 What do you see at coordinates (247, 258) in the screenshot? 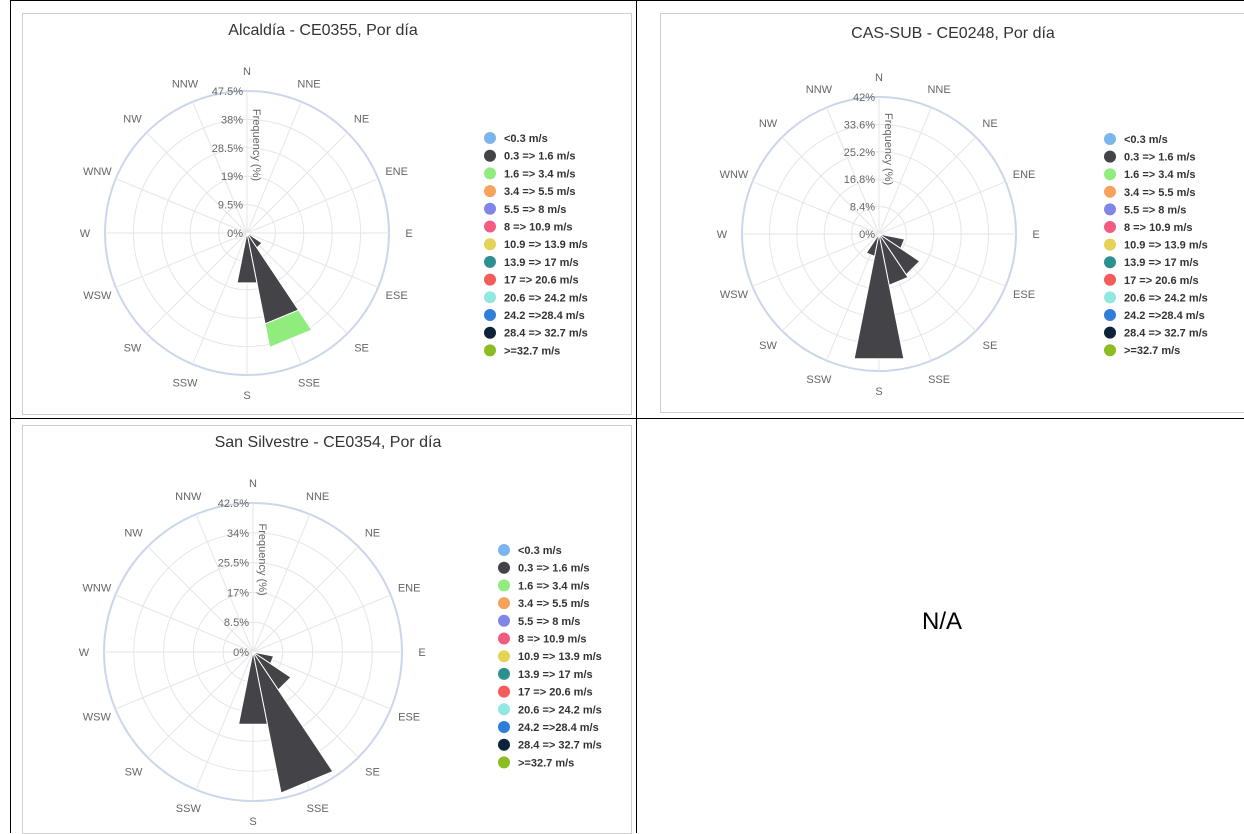
I see `bar-s-0-3-1-6-m-s` at bounding box center [247, 258].